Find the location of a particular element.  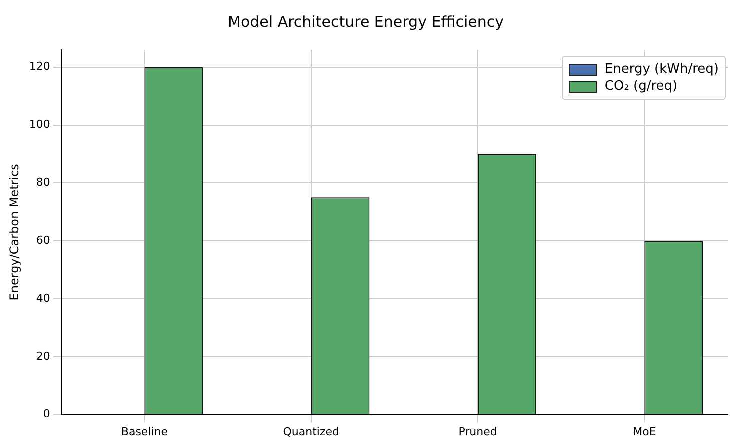

x-tick-label: MoE is located at coordinates (644, 431).